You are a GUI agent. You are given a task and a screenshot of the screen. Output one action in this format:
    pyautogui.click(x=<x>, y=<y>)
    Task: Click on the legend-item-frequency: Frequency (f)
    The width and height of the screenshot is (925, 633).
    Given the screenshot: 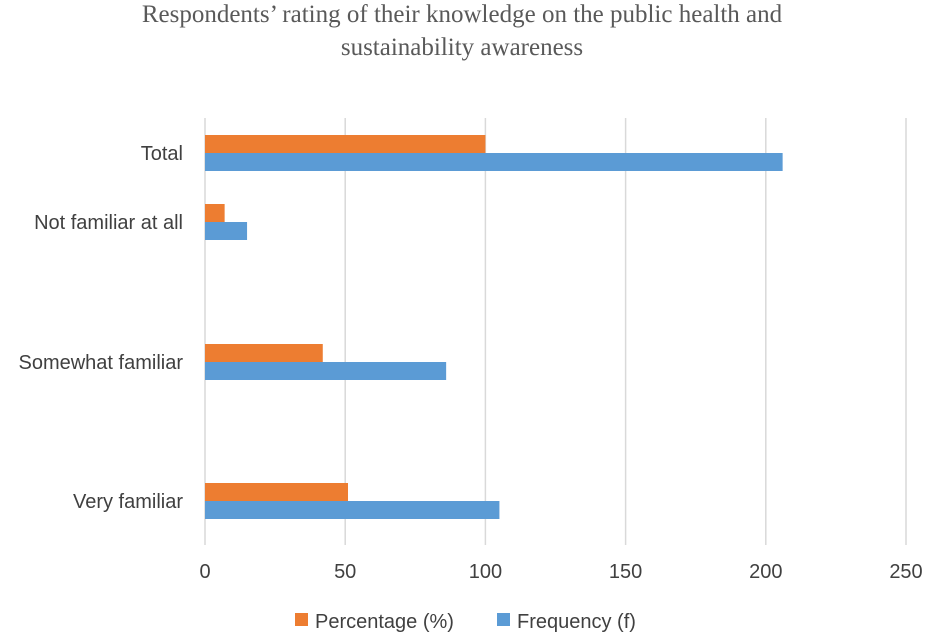 What is the action you would take?
    pyautogui.click(x=566, y=622)
    